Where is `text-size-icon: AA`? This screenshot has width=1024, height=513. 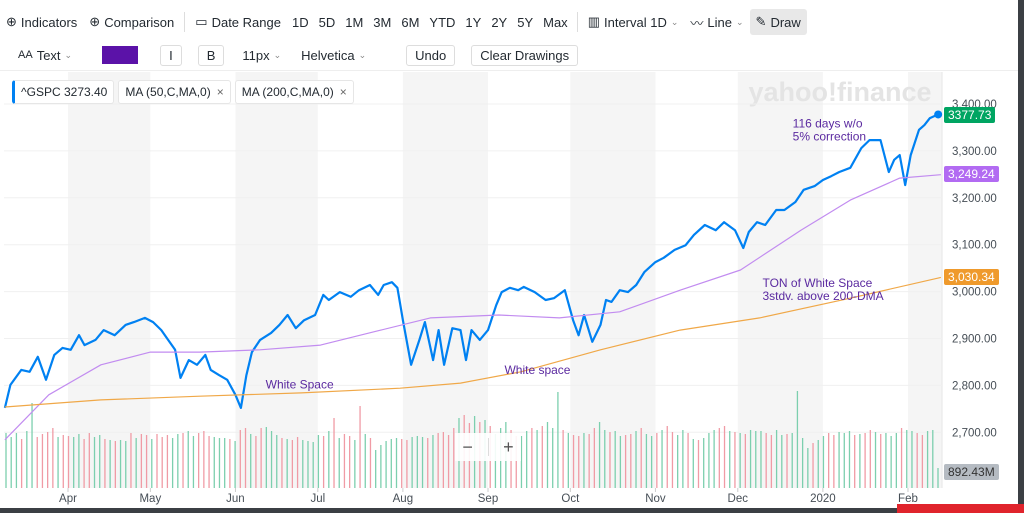
text-size-icon: AA is located at coordinates (25, 55).